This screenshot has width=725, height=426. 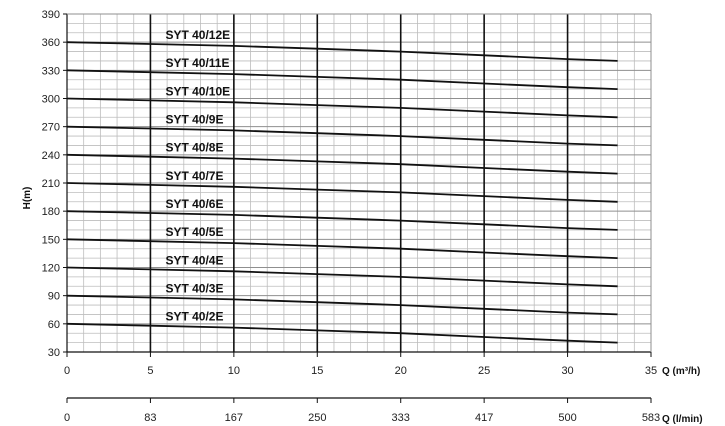 I want to click on y-tick-label: 60, so click(x=54, y=325).